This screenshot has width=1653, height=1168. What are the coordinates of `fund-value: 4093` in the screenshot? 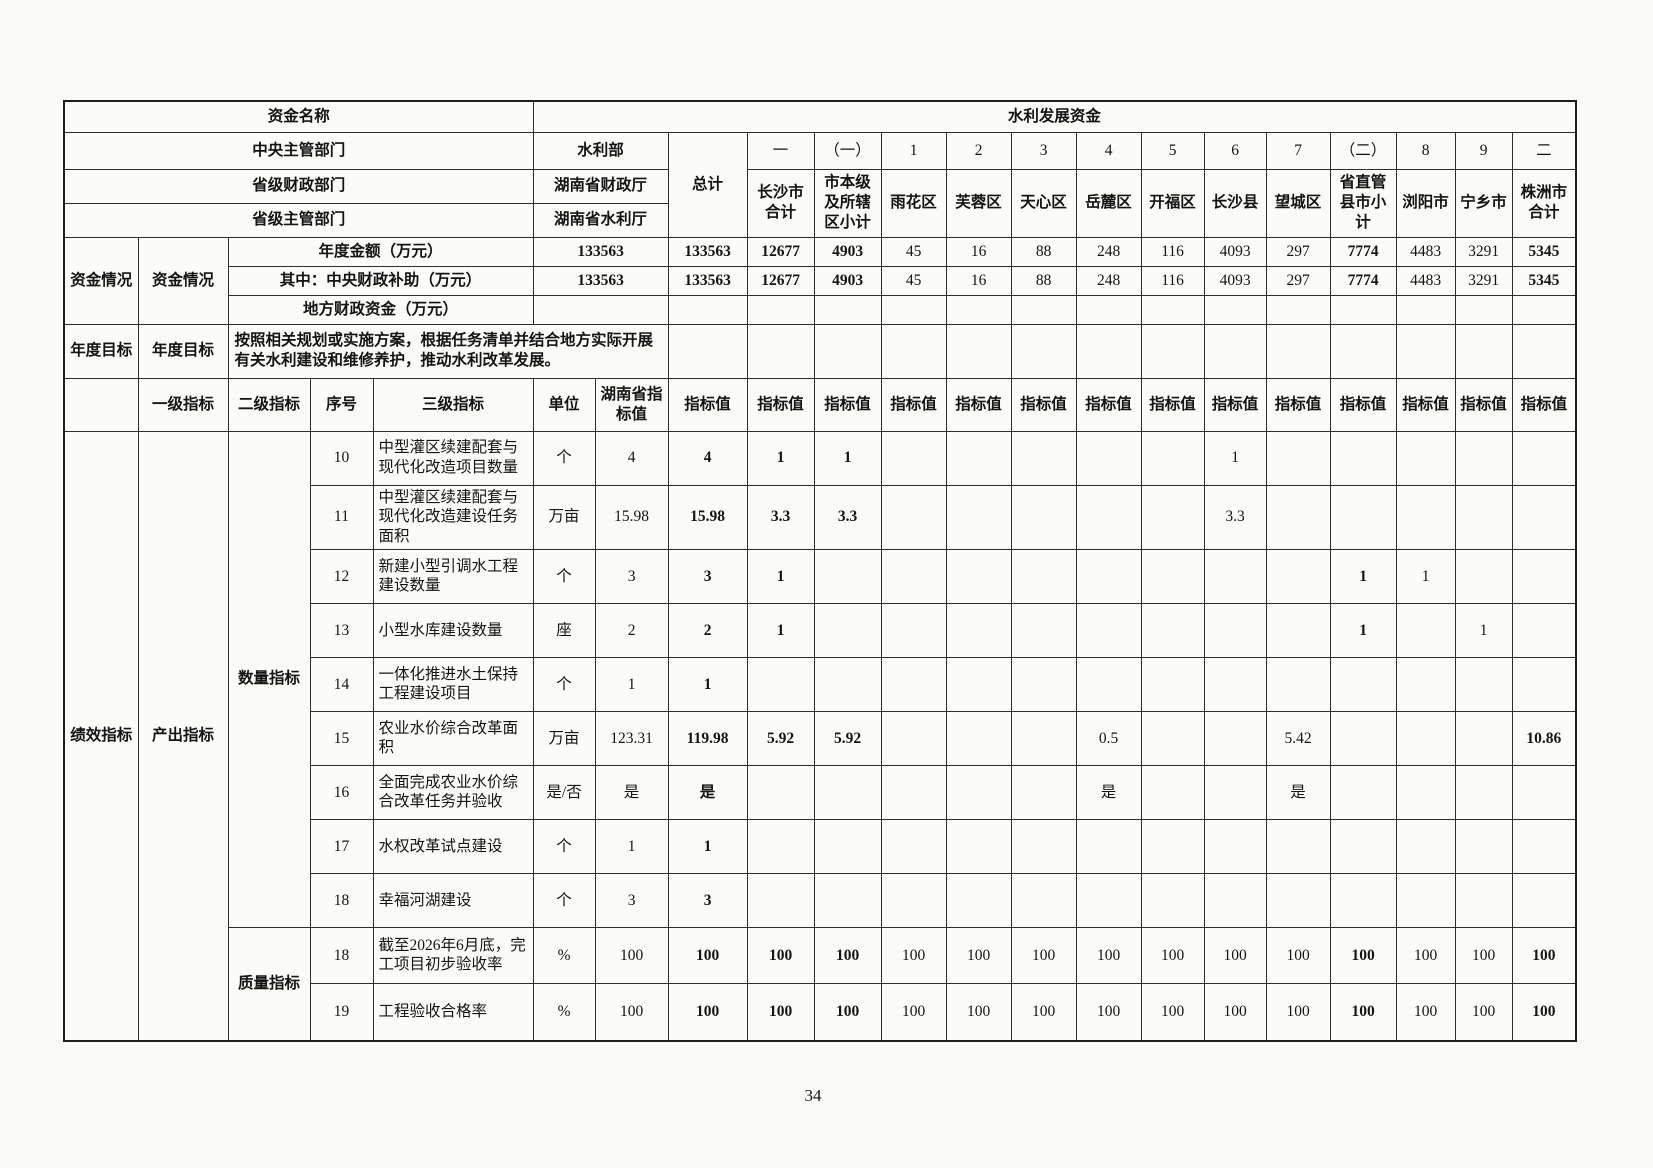 It's located at (1235, 251).